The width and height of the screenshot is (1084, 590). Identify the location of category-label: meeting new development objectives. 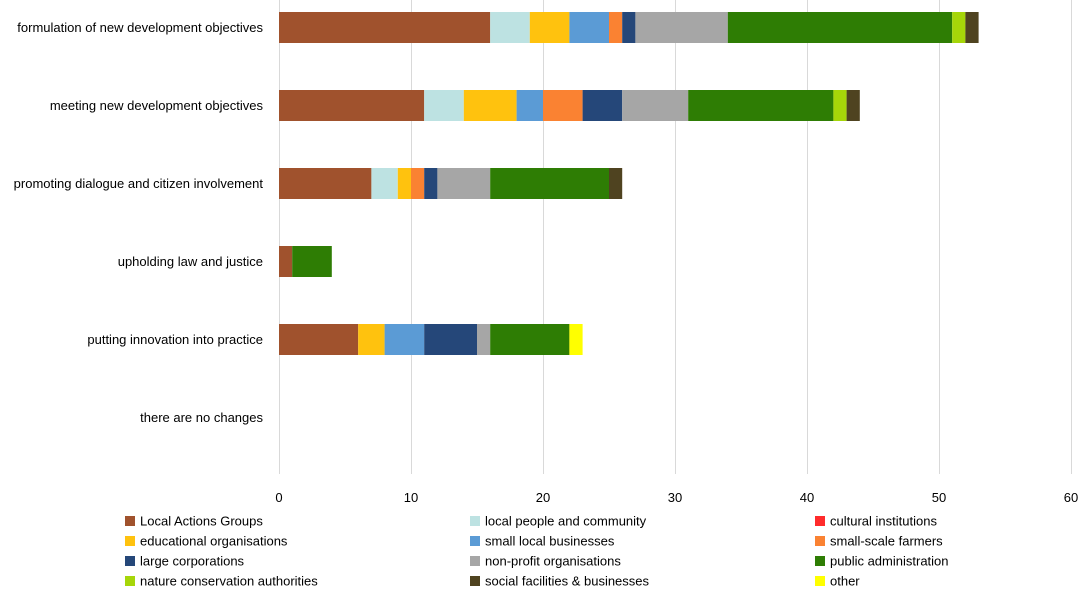
(157, 105).